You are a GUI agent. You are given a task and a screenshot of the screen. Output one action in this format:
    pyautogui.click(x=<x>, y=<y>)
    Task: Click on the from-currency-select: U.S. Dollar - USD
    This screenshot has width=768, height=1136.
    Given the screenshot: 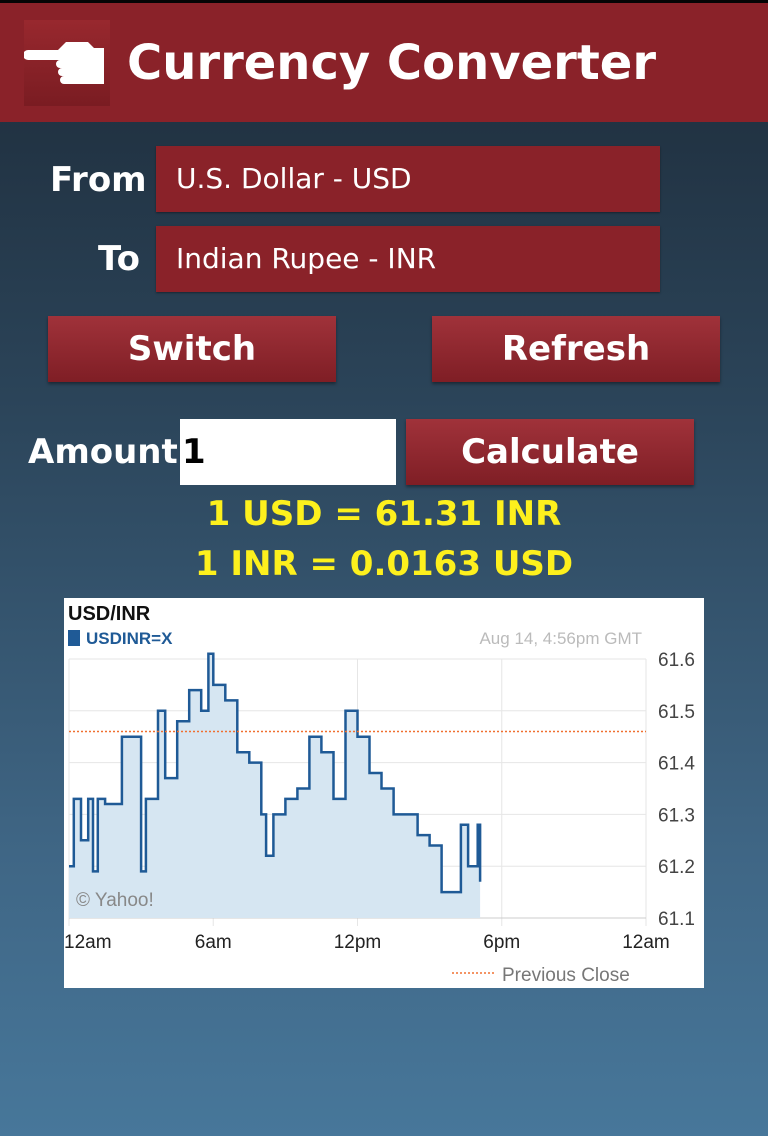 What is the action you would take?
    pyautogui.click(x=408, y=179)
    